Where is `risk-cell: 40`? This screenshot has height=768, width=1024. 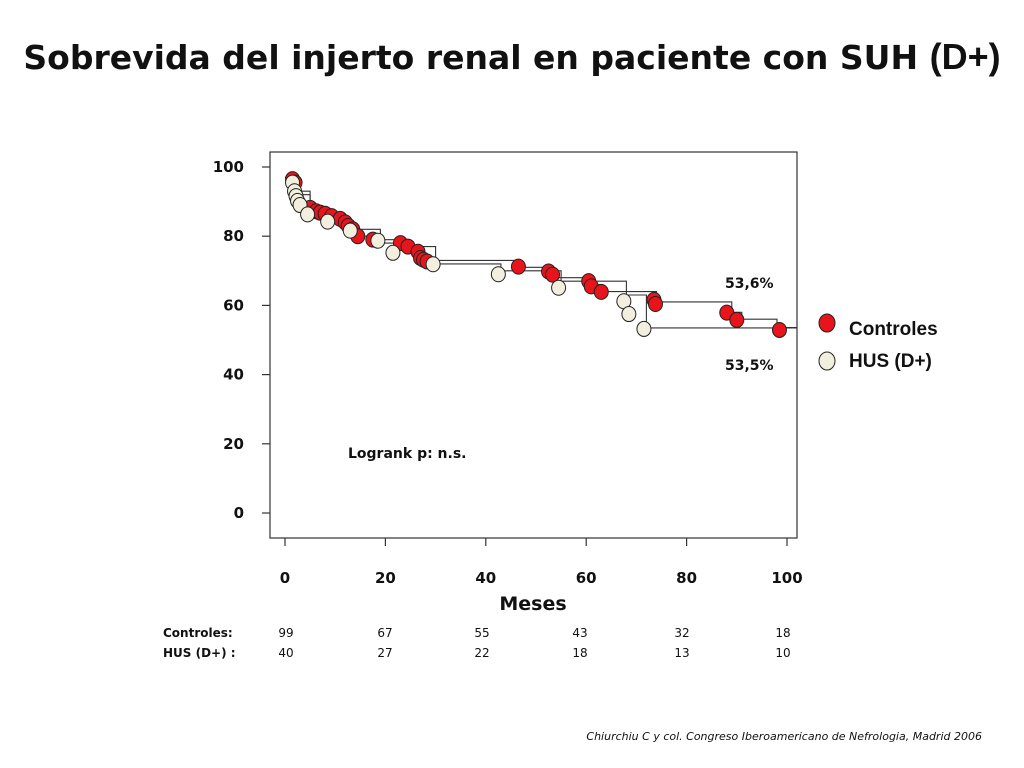 risk-cell: 40 is located at coordinates (285, 653).